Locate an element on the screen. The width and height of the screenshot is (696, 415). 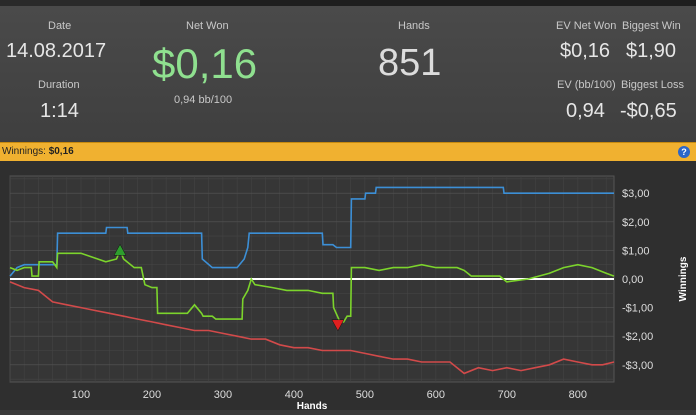
x-tick-label: 200 is located at coordinates (152, 395).